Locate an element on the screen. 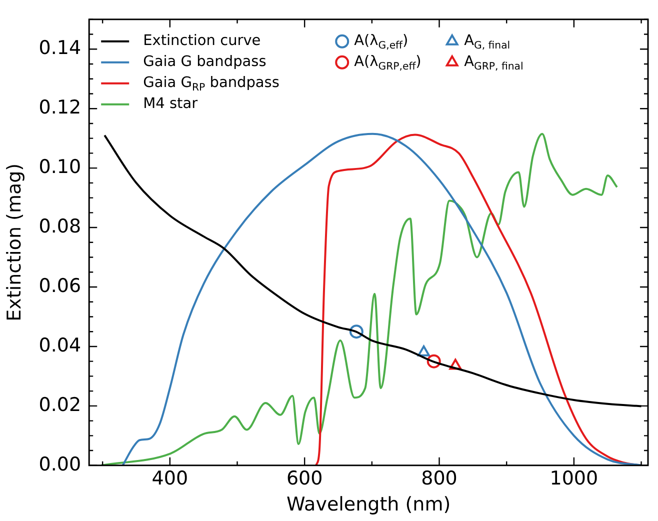  x-axis-title: Wavelength (nm) is located at coordinates (368, 505).